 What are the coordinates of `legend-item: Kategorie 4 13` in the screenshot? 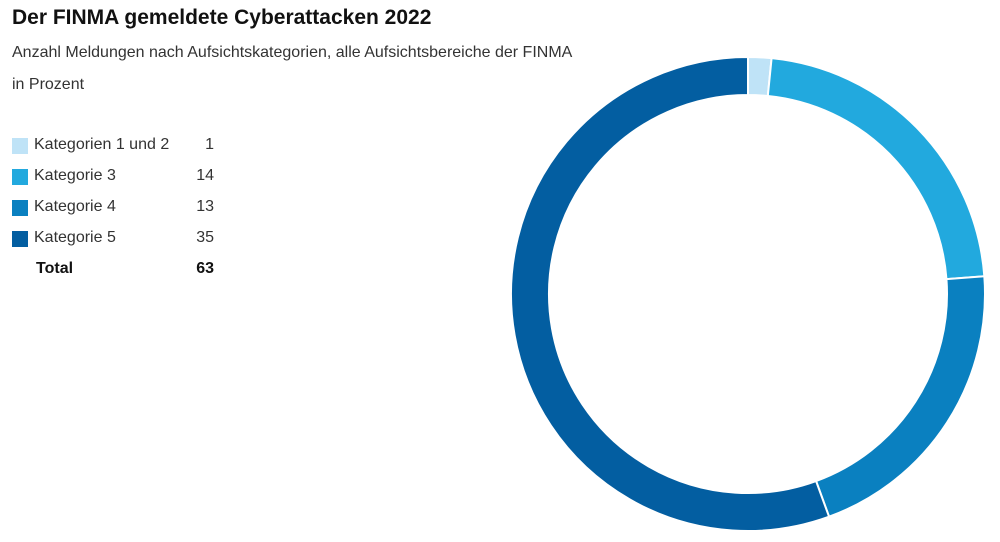 It's located at (117, 213).